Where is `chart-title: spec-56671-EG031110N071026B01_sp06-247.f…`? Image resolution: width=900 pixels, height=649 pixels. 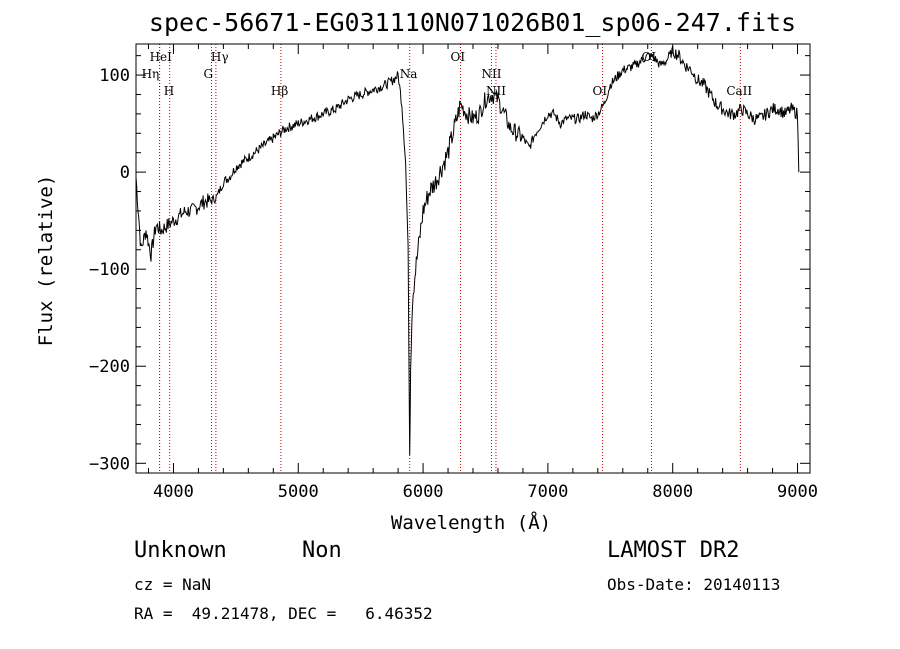
chart-title: spec-56671-EG031110N071026B01_sp06-247.f… is located at coordinates (472, 22).